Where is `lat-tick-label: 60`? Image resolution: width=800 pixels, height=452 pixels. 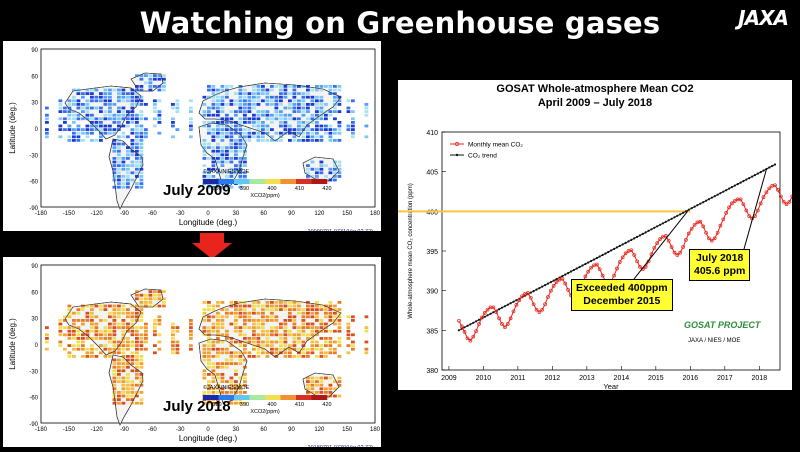
lat-tick-label: 60 is located at coordinates (34, 293).